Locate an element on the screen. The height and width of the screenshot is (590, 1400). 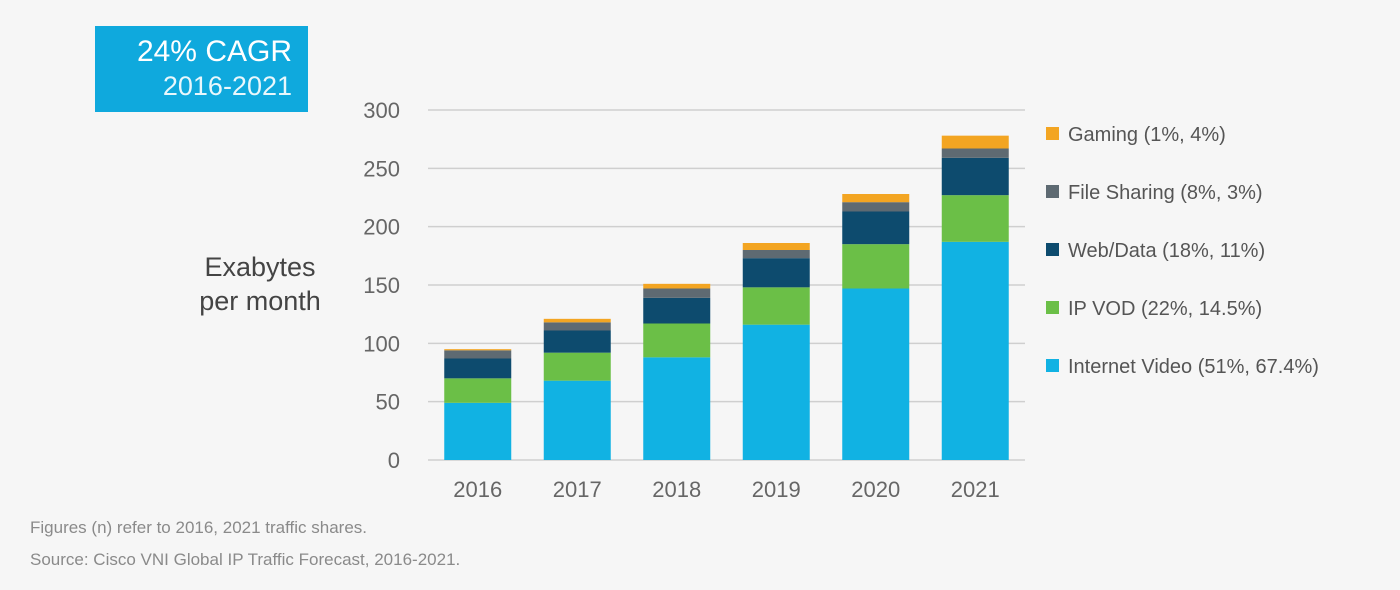
y-tick-label: 250 is located at coordinates (381, 168).